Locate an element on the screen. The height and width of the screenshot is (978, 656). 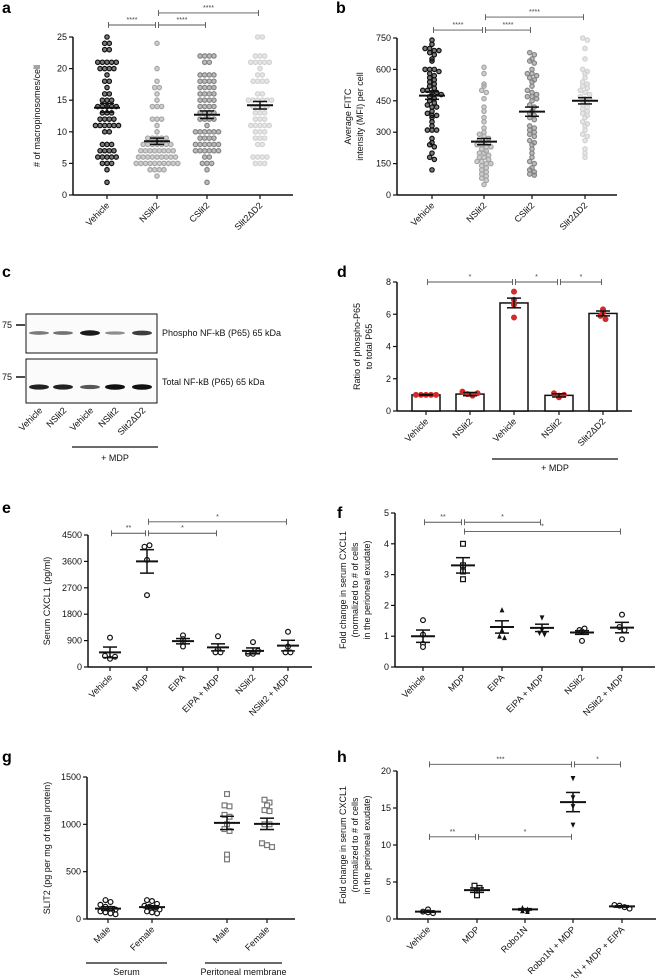
y-tick-label: 0 is located at coordinates (79, 667).